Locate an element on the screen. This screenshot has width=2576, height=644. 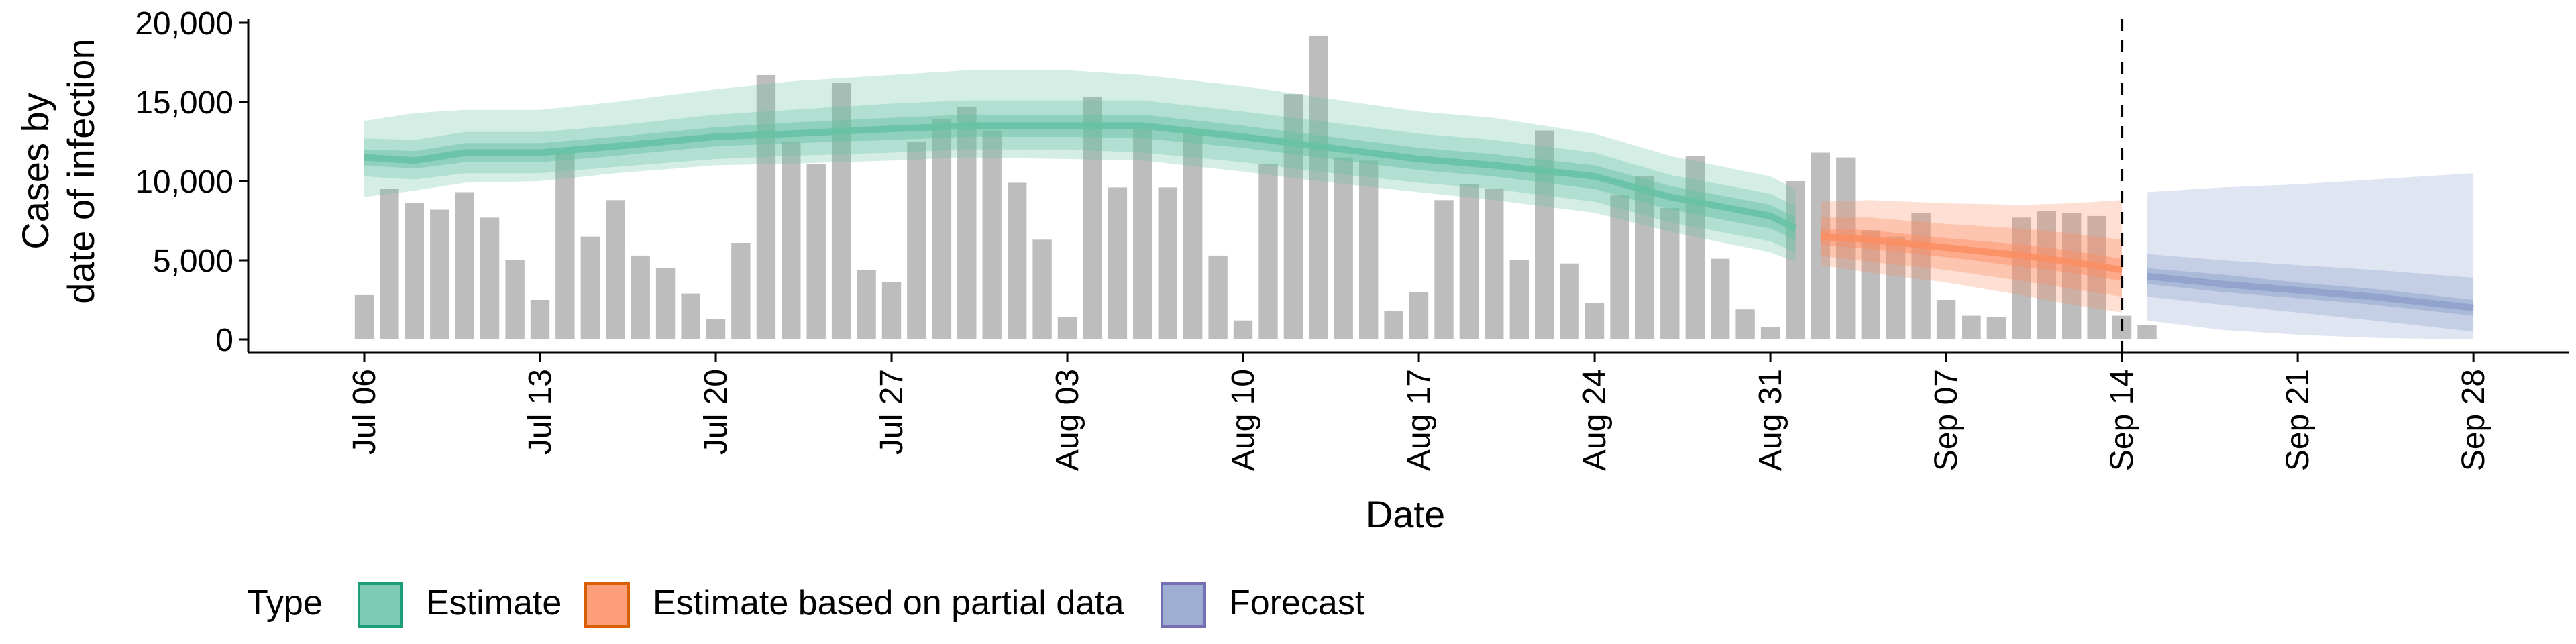
y-tick-label: 0 is located at coordinates (224, 340).